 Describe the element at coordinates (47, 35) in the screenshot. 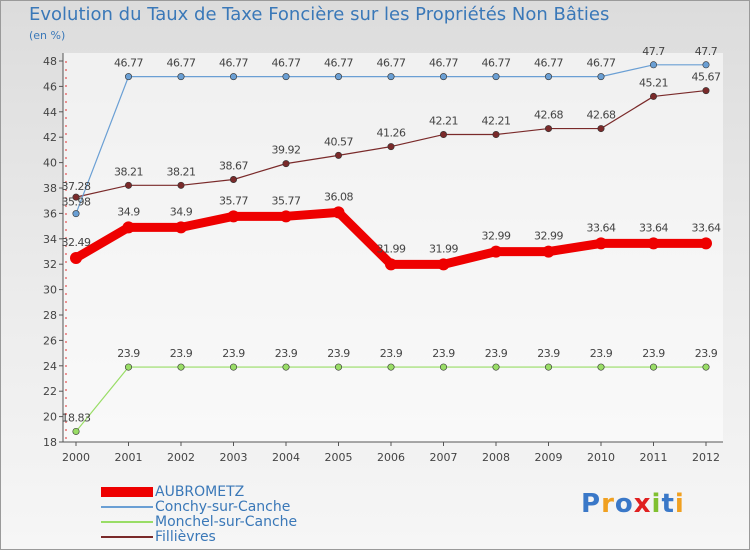

I see `unit-label: (en %)` at that location.